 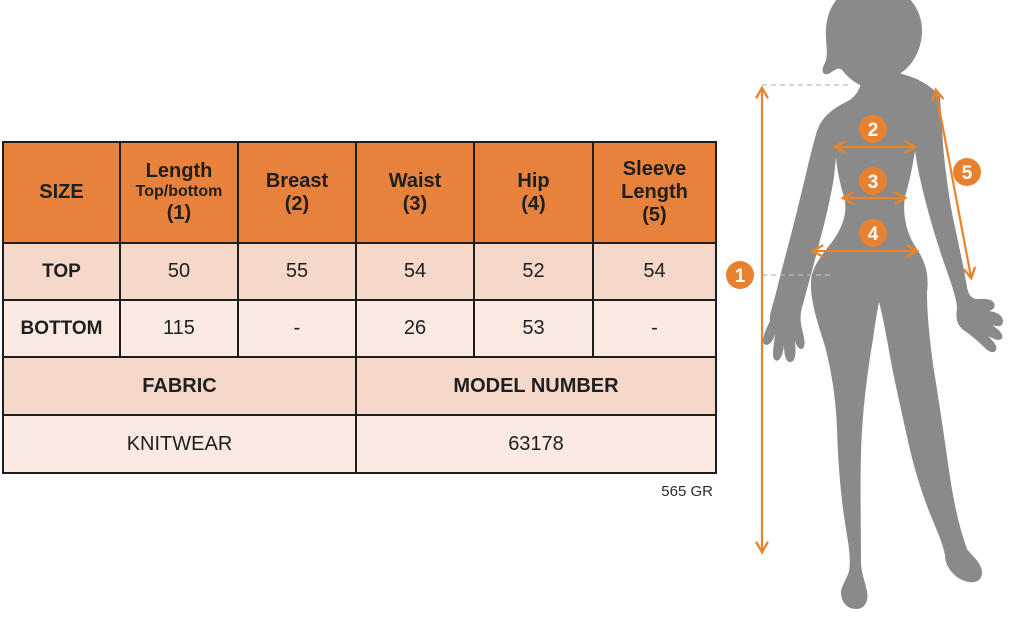 I want to click on fabric-value: KNITWEAR, so click(x=179, y=444).